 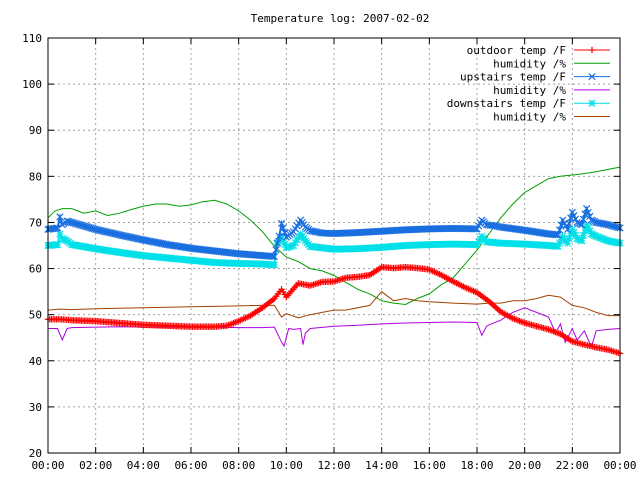 What do you see at coordinates (35, 453) in the screenshot?
I see `y-tick-label: 20` at bounding box center [35, 453].